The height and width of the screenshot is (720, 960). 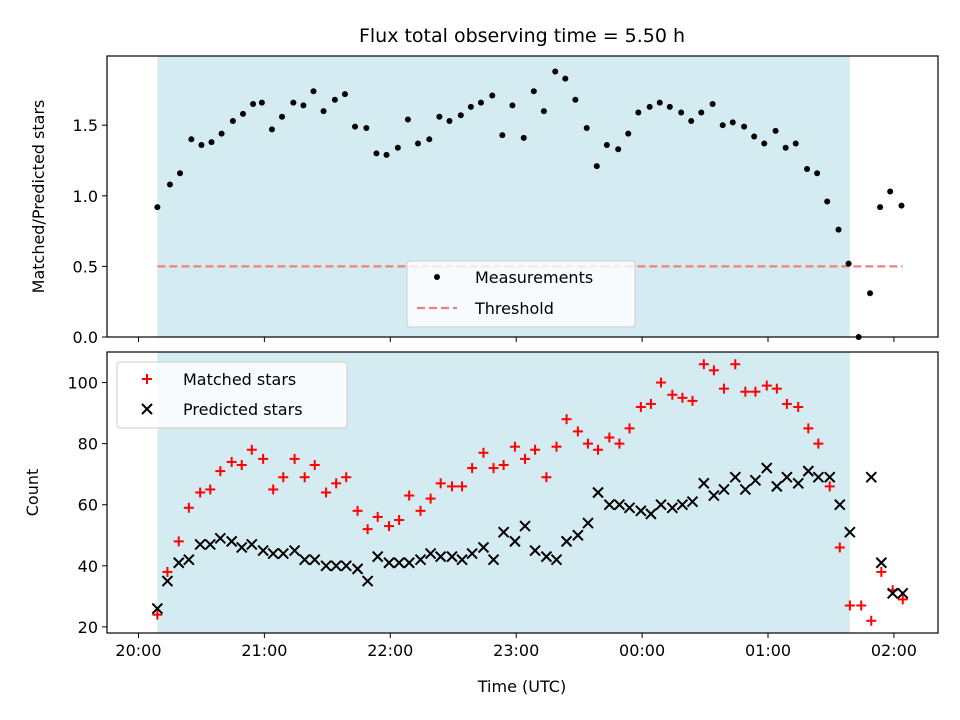 I want to click on y-tick-label: 40, so click(x=88, y=566).